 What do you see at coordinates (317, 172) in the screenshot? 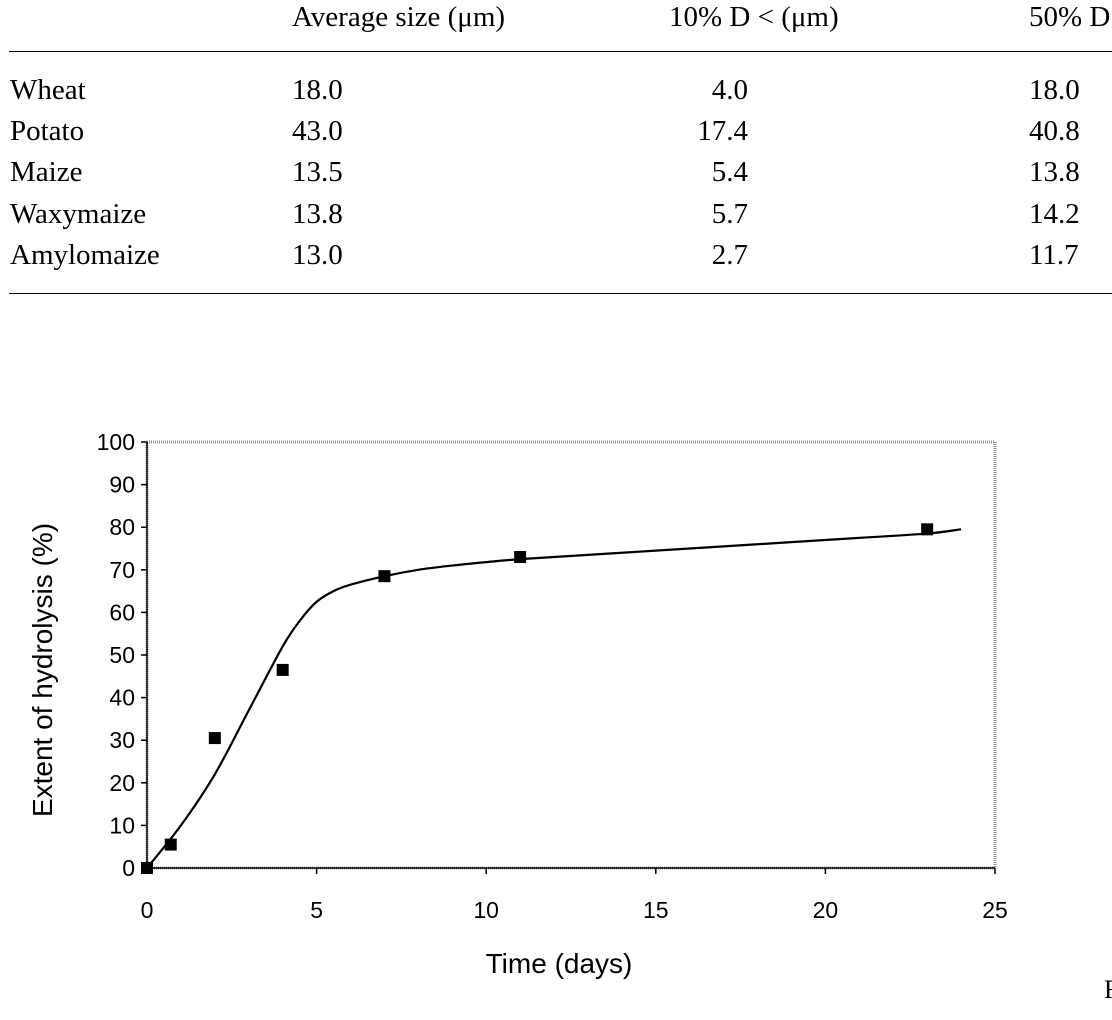
I see `table-cell-average-size: 13.5` at bounding box center [317, 172].